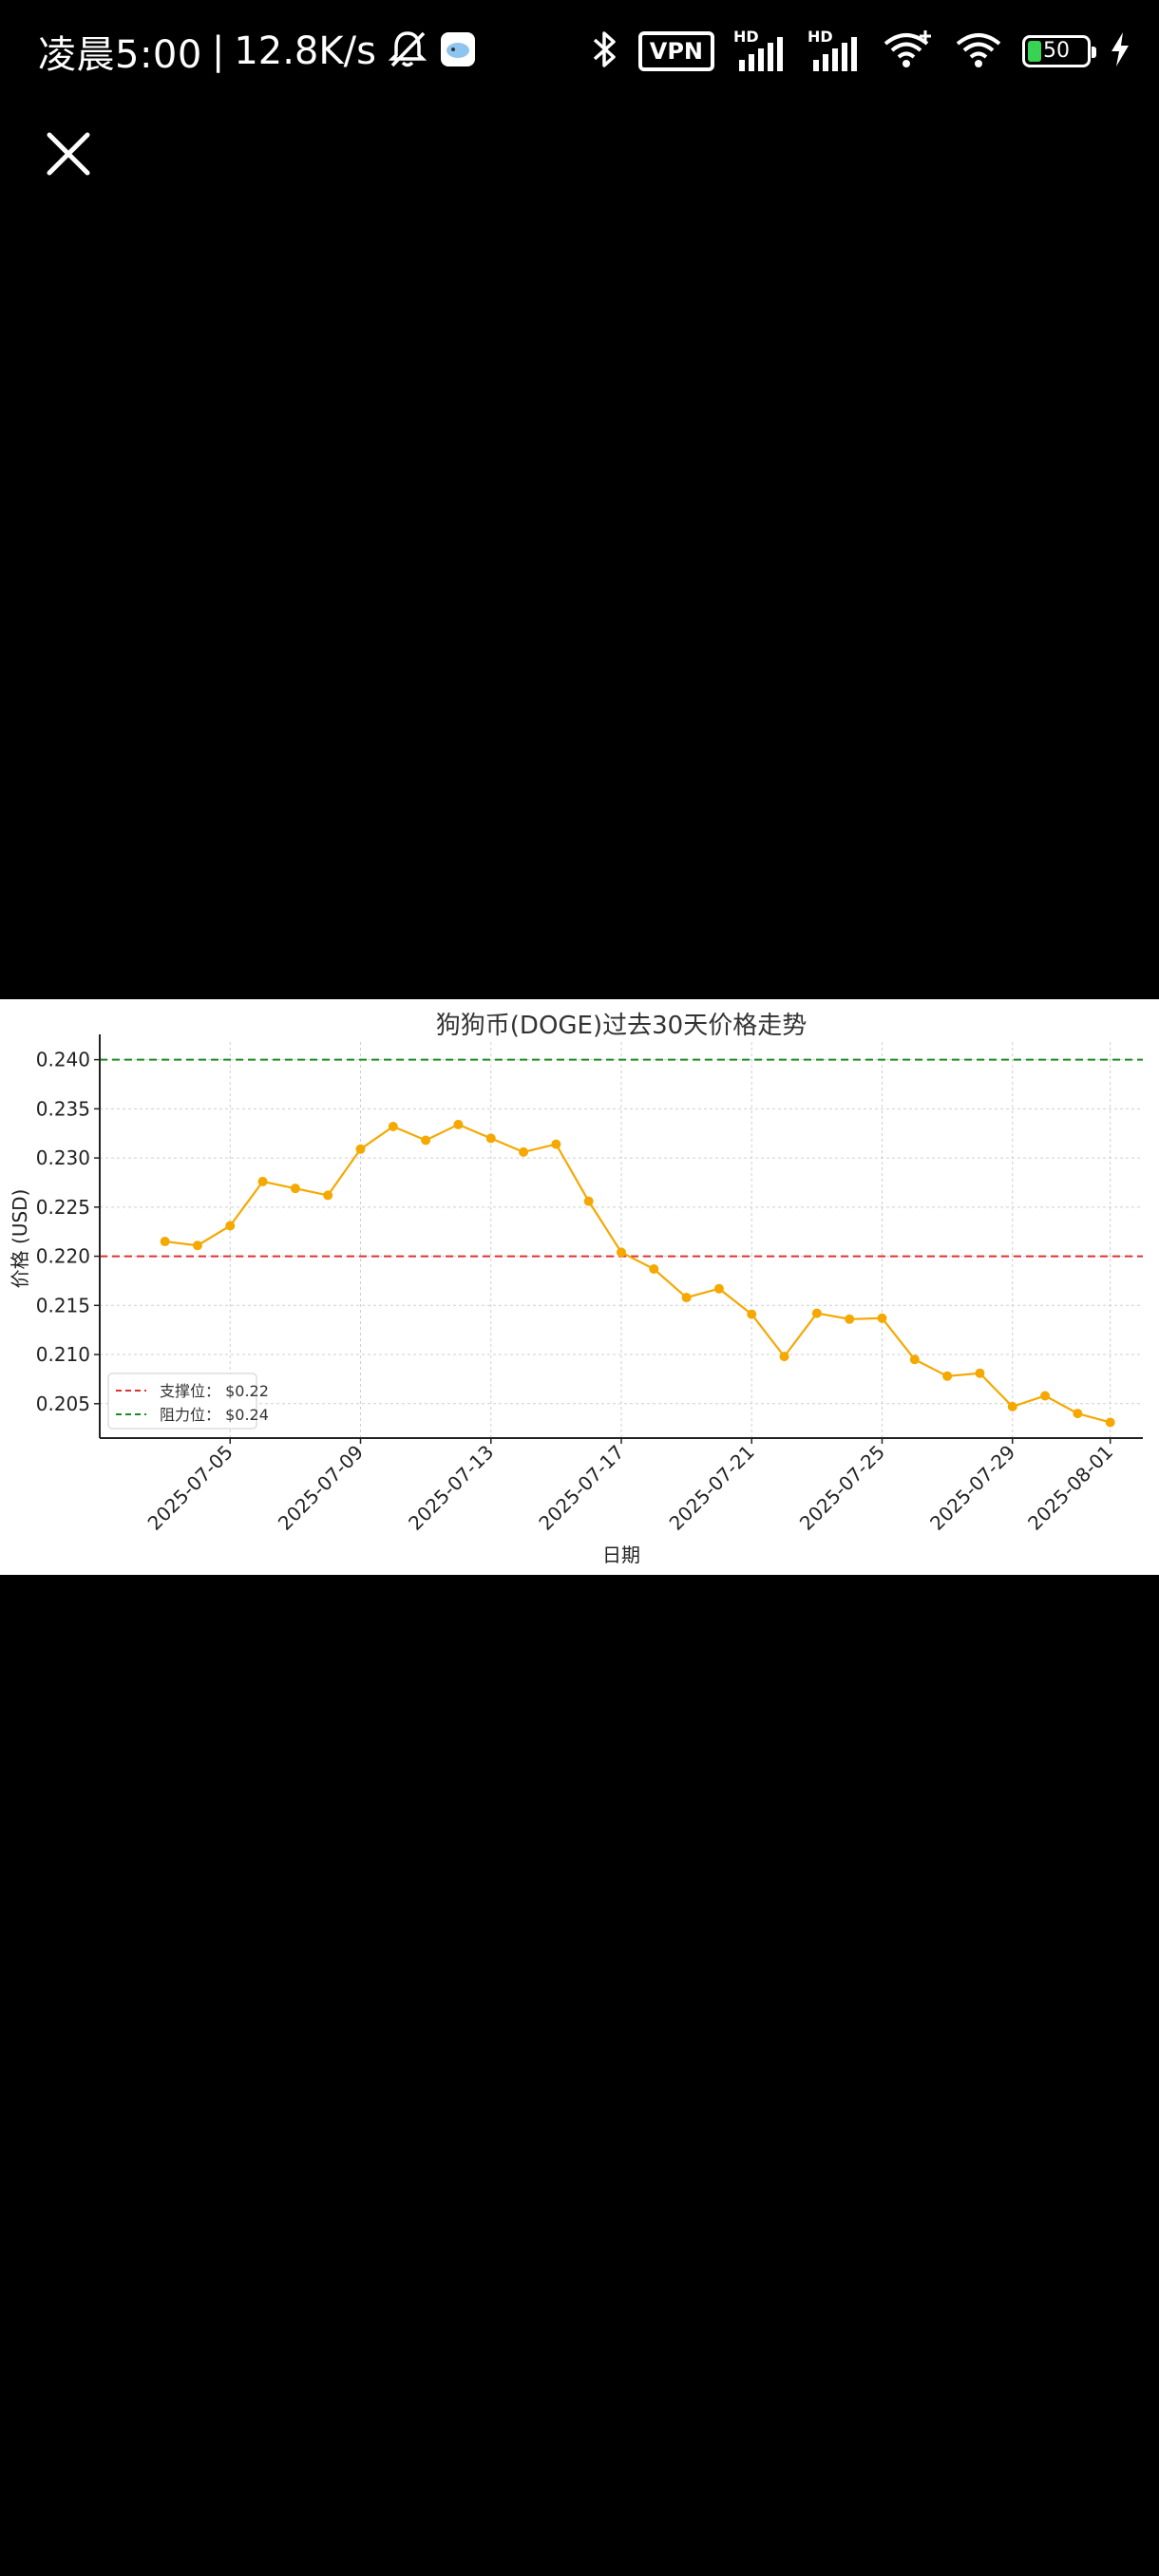  Describe the element at coordinates (675, 51) in the screenshot. I see `vpn-icon: VPN` at that location.